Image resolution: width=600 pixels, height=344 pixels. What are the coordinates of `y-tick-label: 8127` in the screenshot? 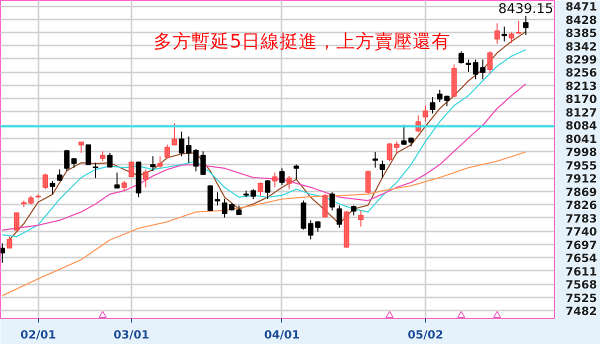 It's located at (582, 112).